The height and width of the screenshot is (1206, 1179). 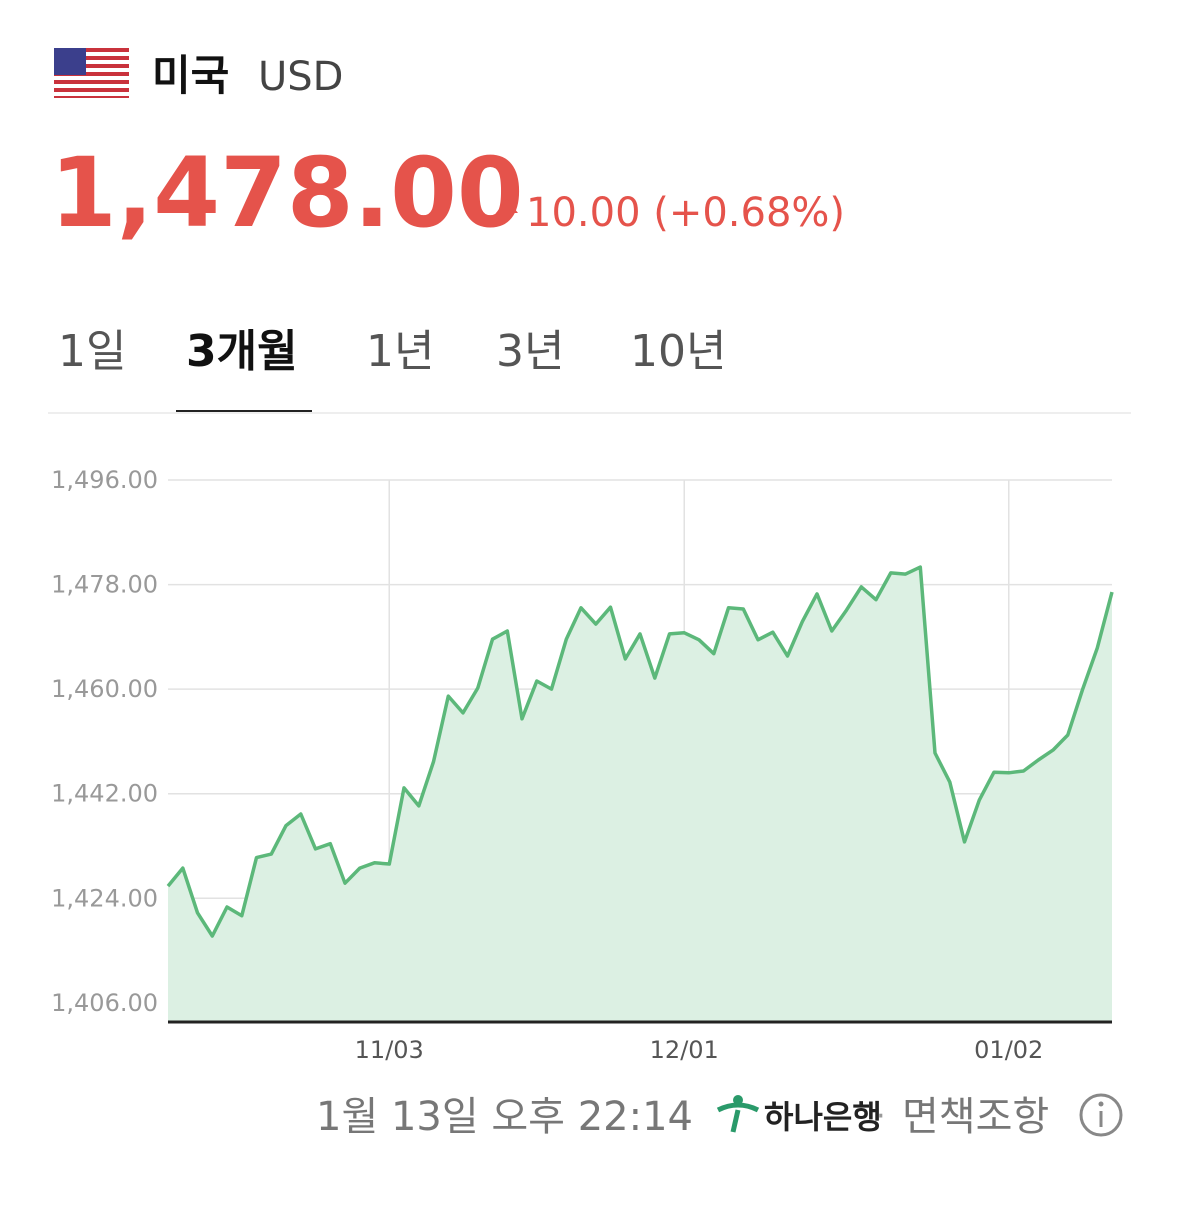 I want to click on y-tick-label: 1,496.00, so click(x=104, y=480).